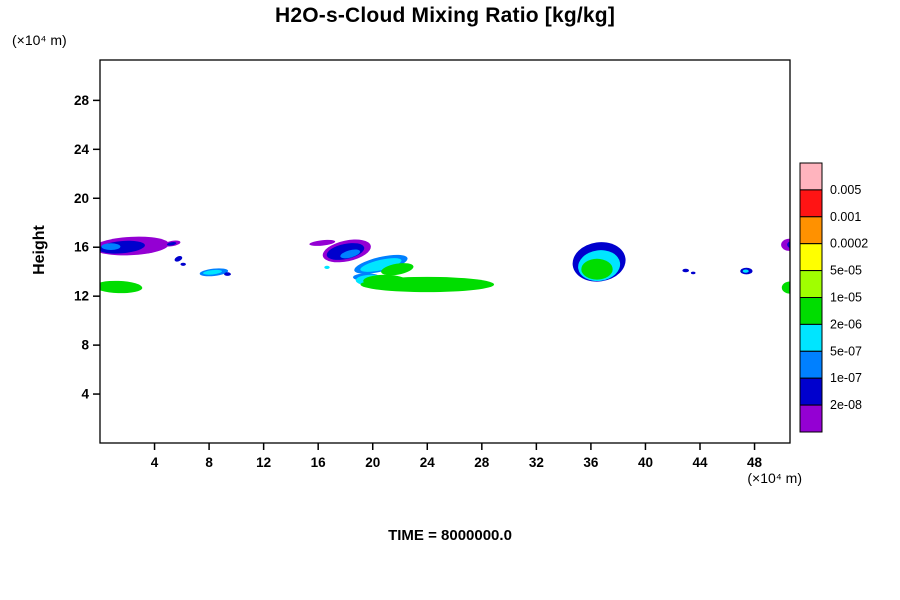 This screenshot has width=900, height=600. Describe the element at coordinates (319, 462) in the screenshot. I see `x-tick-label: 16` at that location.